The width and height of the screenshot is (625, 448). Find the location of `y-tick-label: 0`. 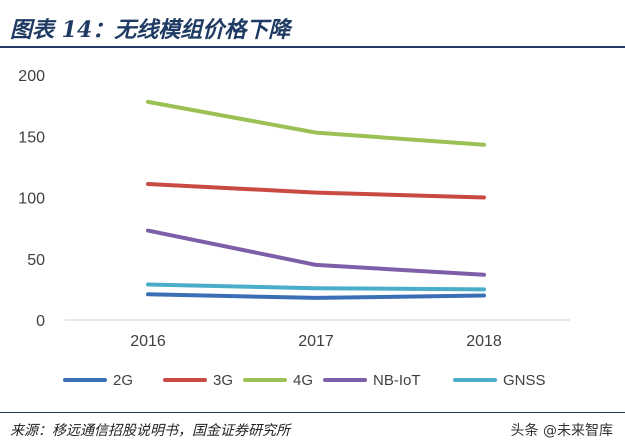

y-tick-label: 0 is located at coordinates (40, 321).